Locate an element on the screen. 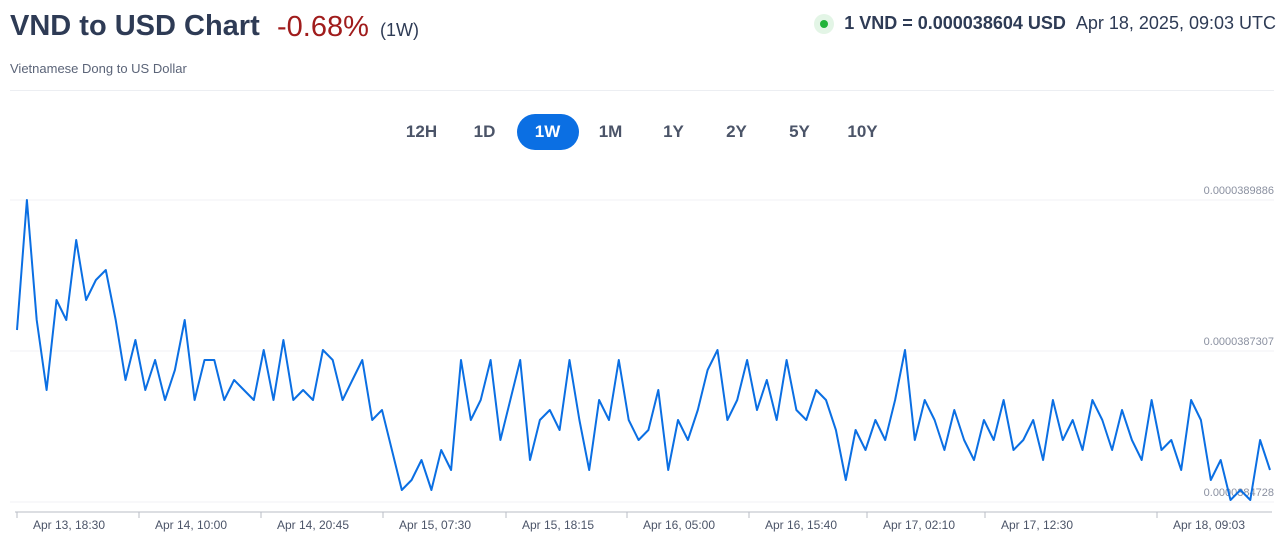 This screenshot has width=1284, height=537. x-tick-label: Apr 17, 12:30 is located at coordinates (1037, 525).